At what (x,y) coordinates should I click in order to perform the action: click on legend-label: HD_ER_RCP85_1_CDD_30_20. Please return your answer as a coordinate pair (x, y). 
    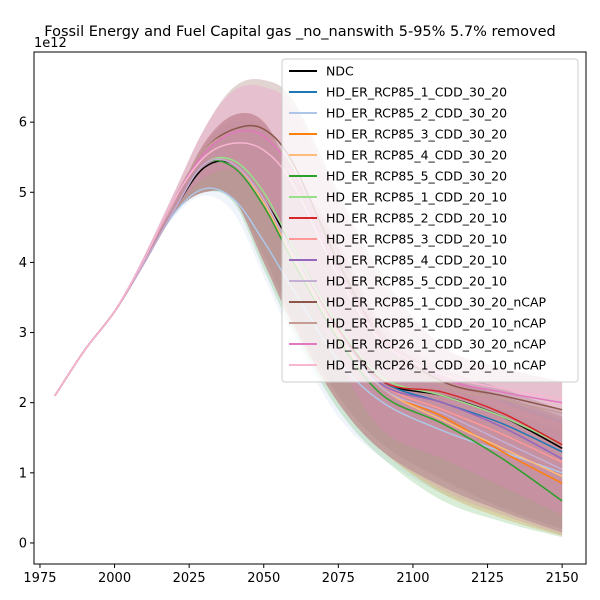
    Looking at the image, I should click on (416, 92).